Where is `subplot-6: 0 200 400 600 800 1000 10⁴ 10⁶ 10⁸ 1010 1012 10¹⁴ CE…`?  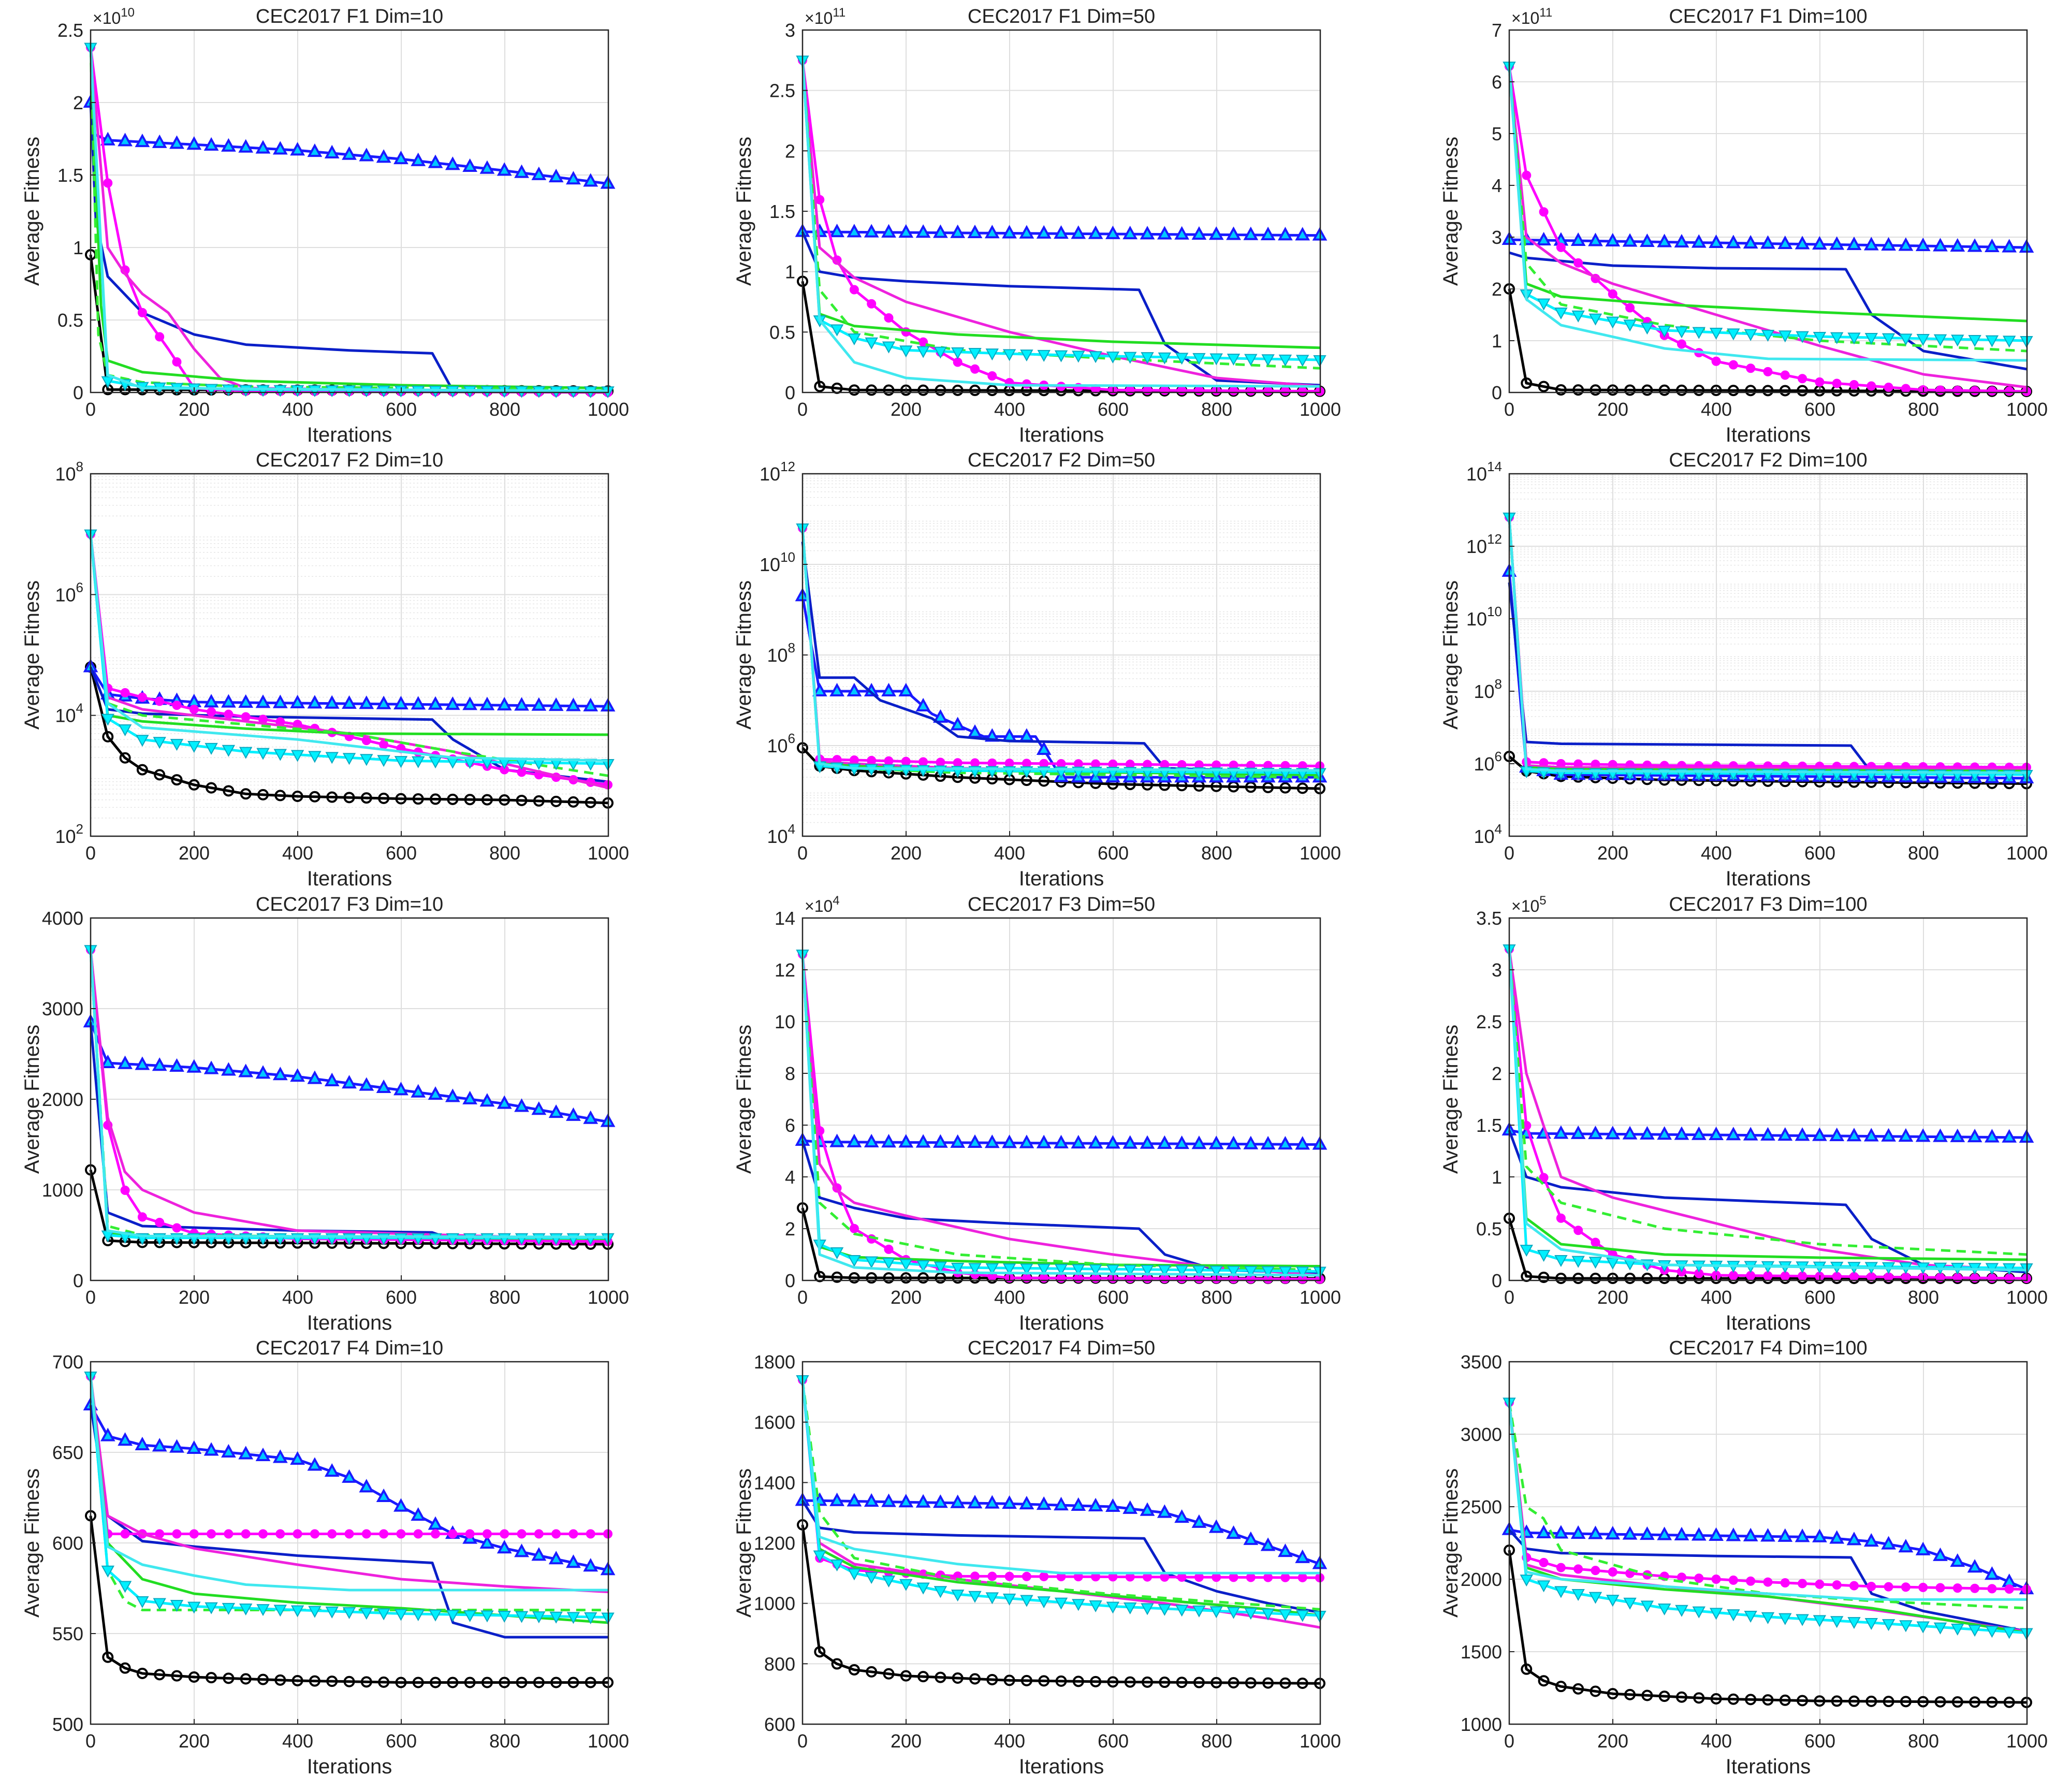
subplot-6: 0 200 400 600 800 1000 10⁴ 10⁶ 10⁸ 1010 1012 10¹⁴ CE… is located at coordinates (1743, 670).